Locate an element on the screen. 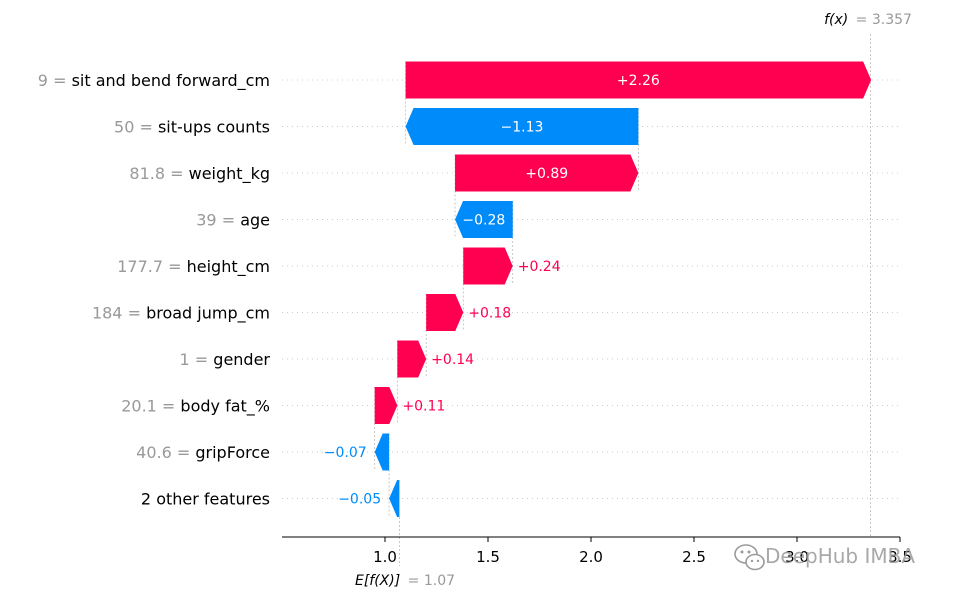  x-tick-label: 1.5 is located at coordinates (488, 557).